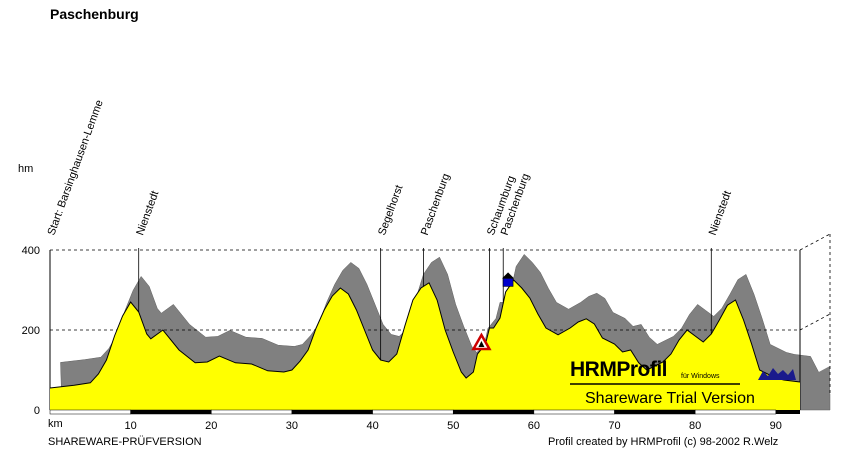 The width and height of the screenshot is (850, 450). I want to click on warning-triangle-center, so click(481, 344).